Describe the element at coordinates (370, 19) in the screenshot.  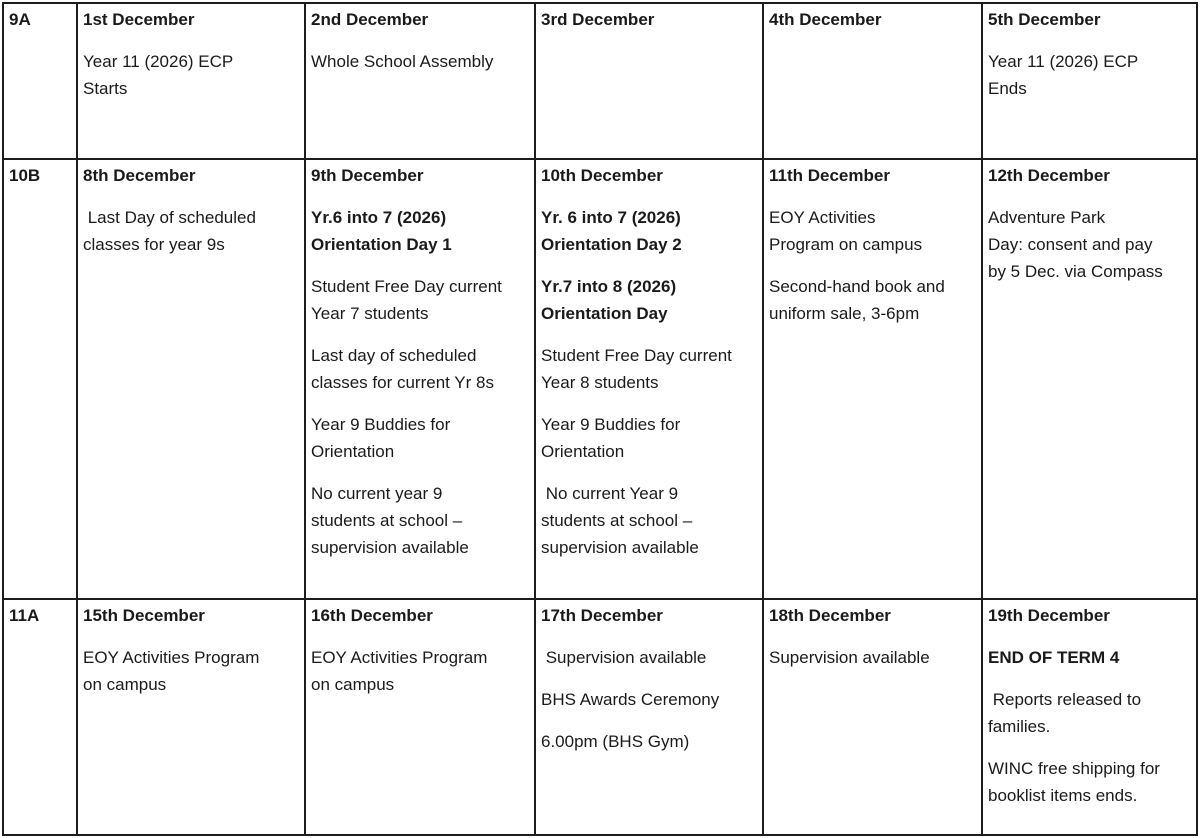
I see `date-heading: 2nd December` at that location.